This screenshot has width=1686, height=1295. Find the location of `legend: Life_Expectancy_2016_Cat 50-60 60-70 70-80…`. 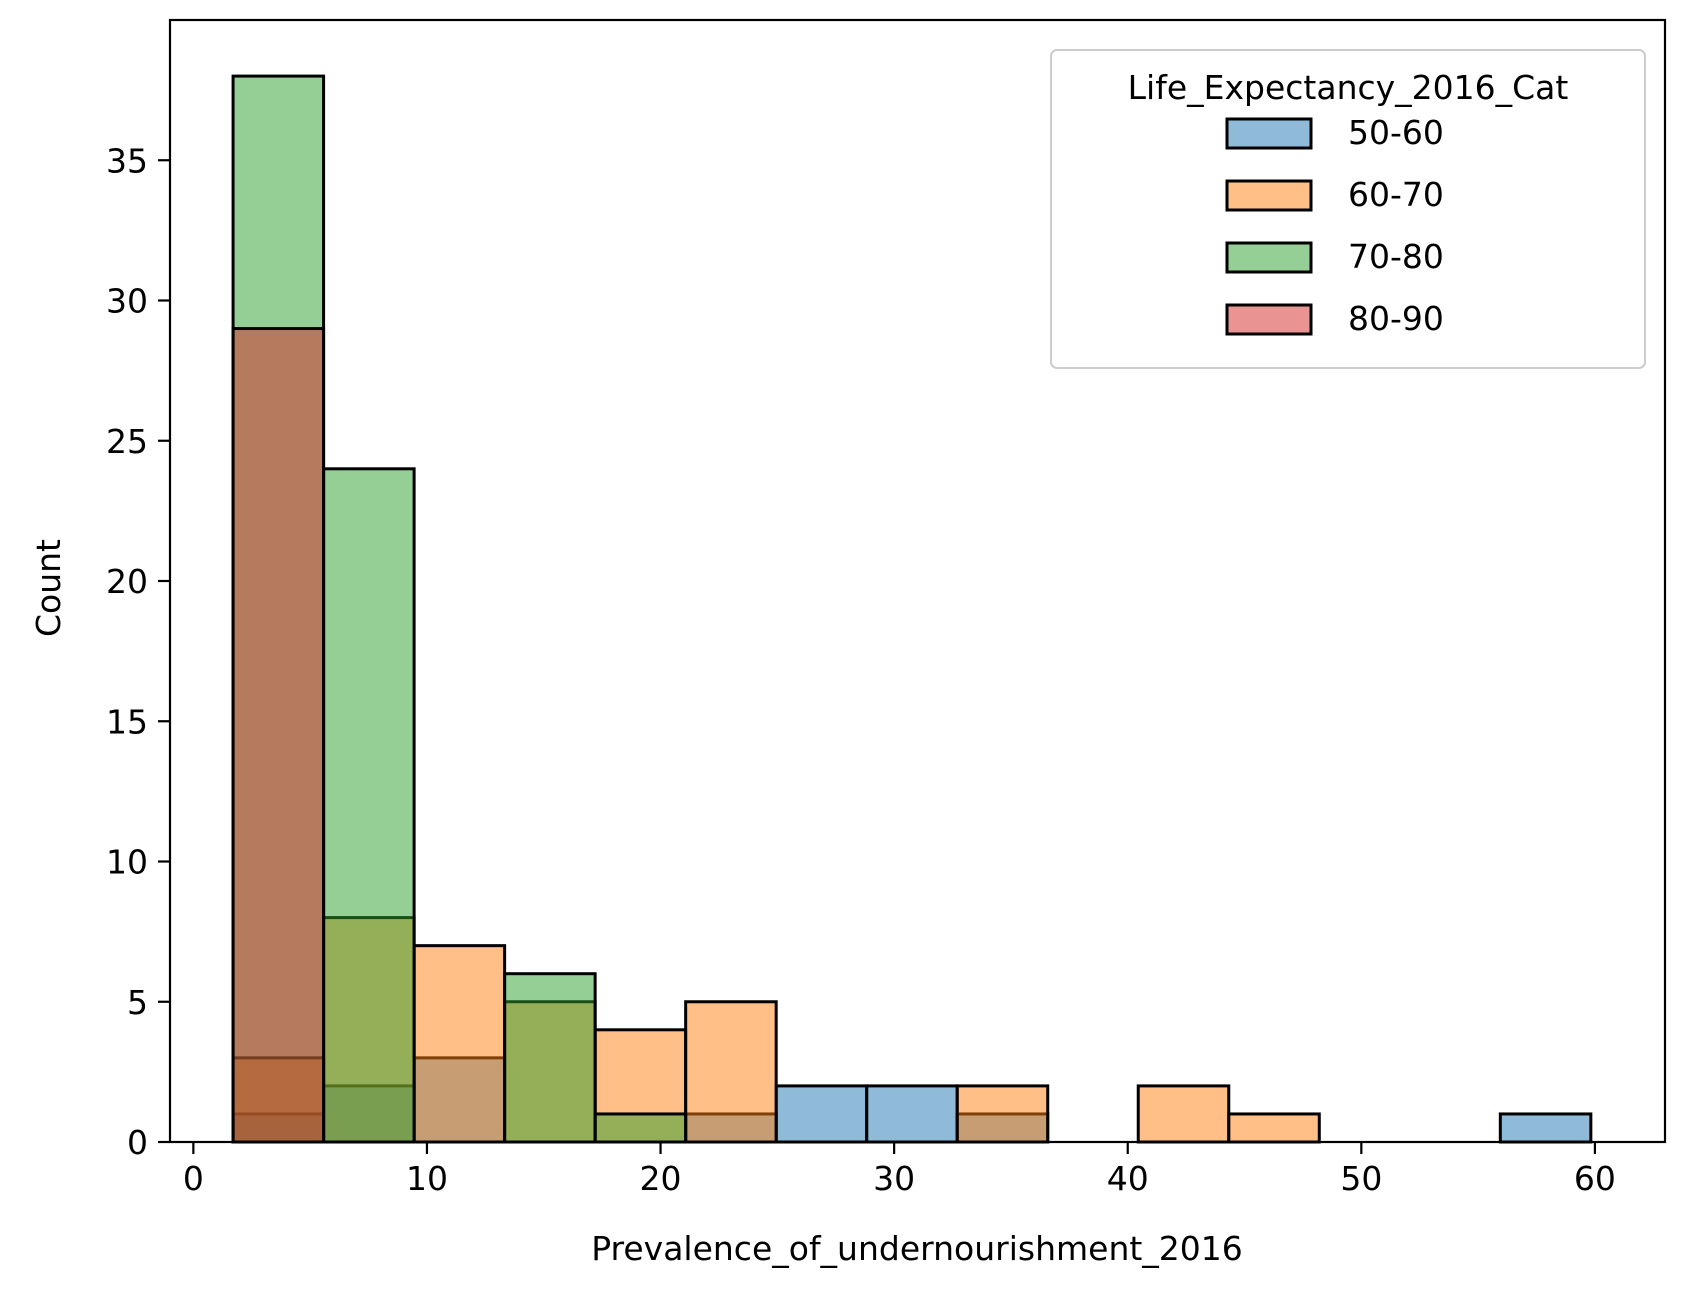

legend: Life_Expectancy_2016_Cat 50-60 60-70 70-80… is located at coordinates (1348, 209).